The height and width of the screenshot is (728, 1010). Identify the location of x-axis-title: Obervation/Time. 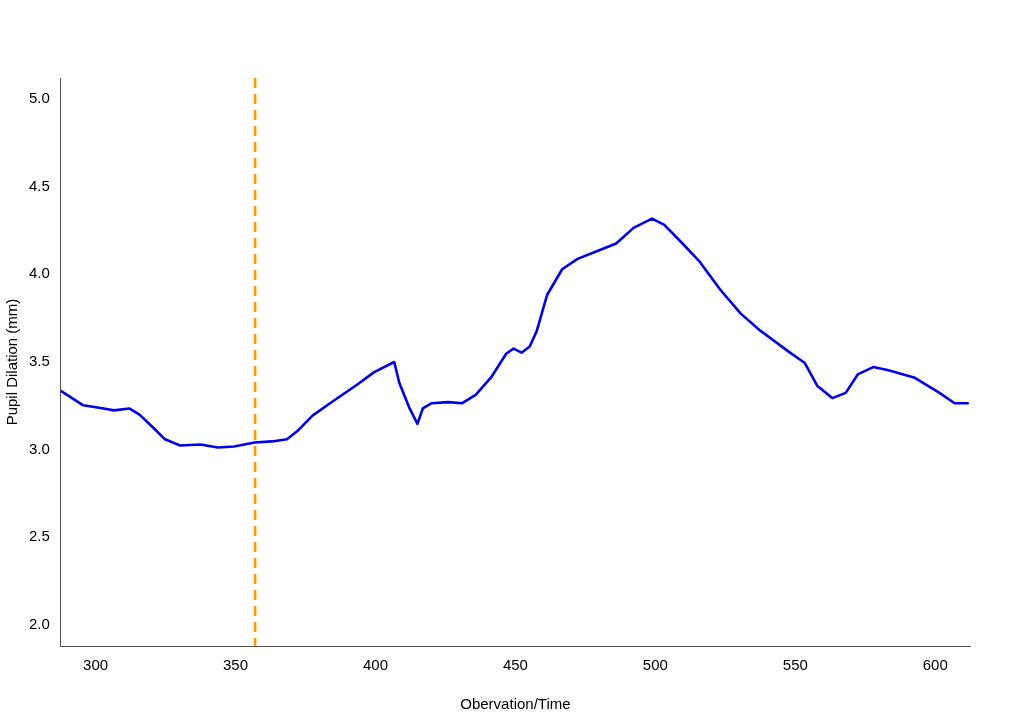
(515, 704).